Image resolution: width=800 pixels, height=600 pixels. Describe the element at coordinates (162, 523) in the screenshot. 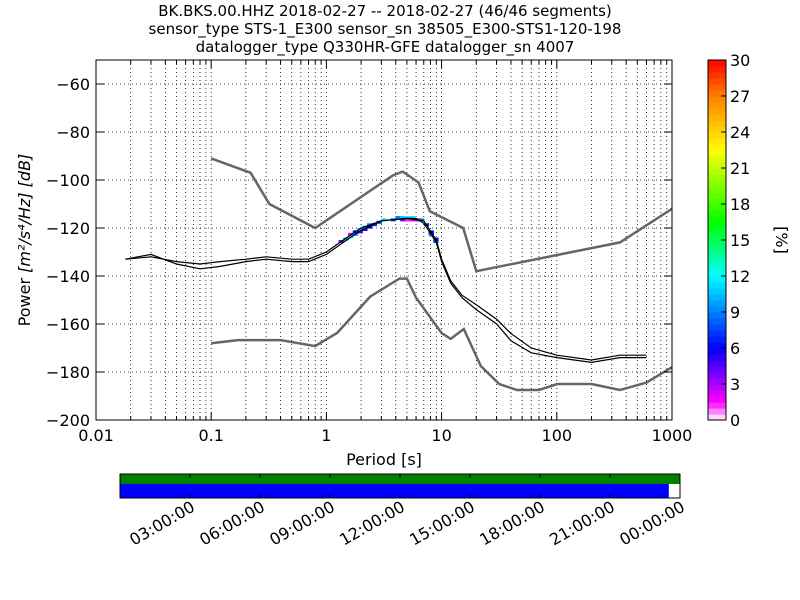

I see `timeline-tick-label: 03:00:00` at that location.